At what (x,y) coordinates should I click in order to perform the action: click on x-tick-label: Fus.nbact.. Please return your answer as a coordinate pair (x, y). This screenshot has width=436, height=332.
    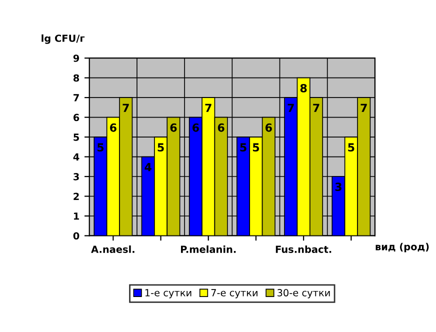
    Looking at the image, I should click on (304, 249).